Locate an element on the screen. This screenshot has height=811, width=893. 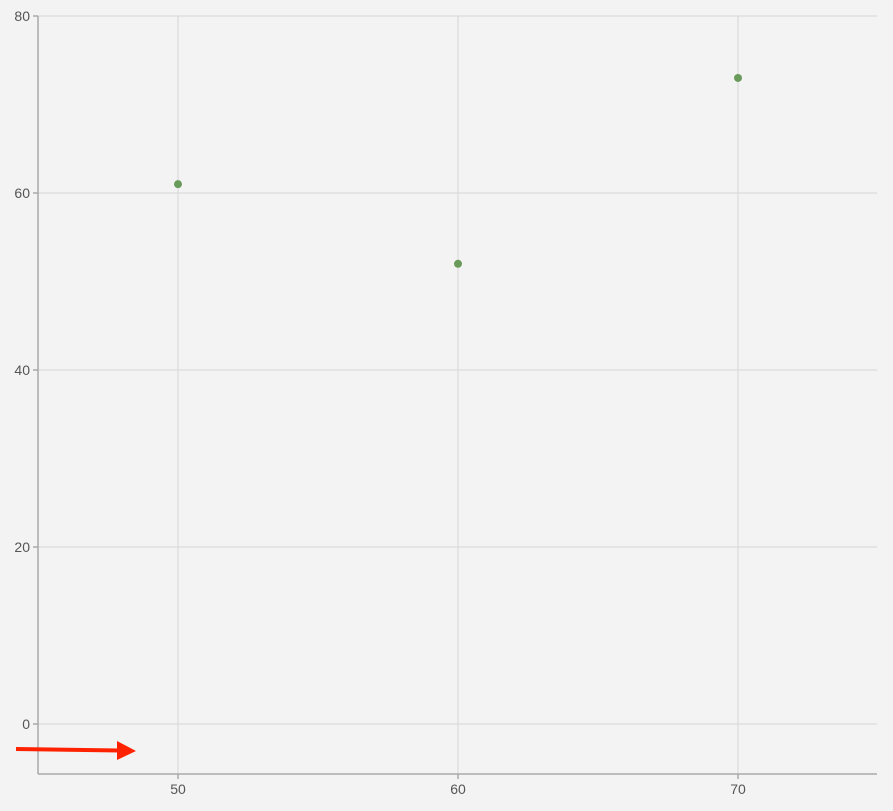
y-tick-label: 40 is located at coordinates (22, 370).